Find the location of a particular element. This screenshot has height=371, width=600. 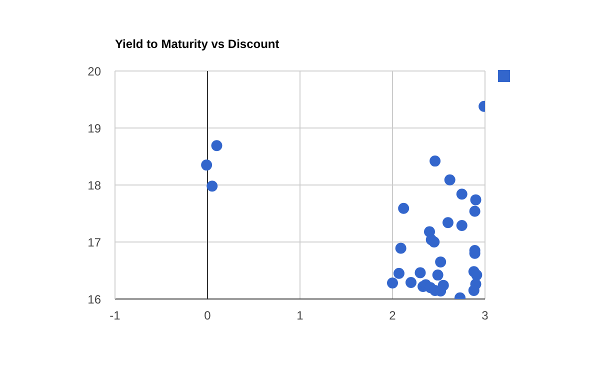

chart-title: Yield to Maturity vs Discount is located at coordinates (197, 44).